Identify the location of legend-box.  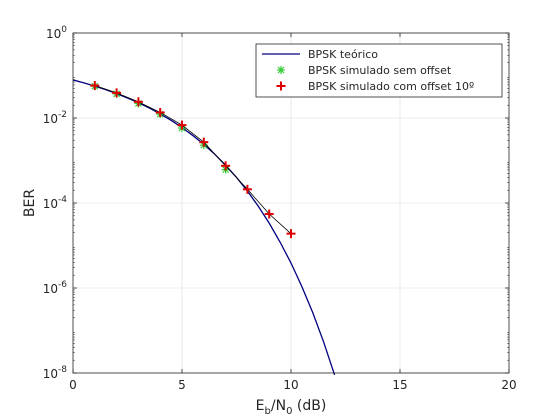
(379, 70).